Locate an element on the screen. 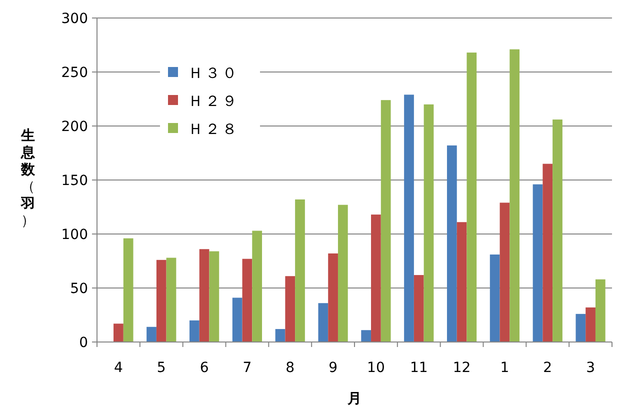 This screenshot has width=624, height=407. y-tick-label: 50 is located at coordinates (79, 289).